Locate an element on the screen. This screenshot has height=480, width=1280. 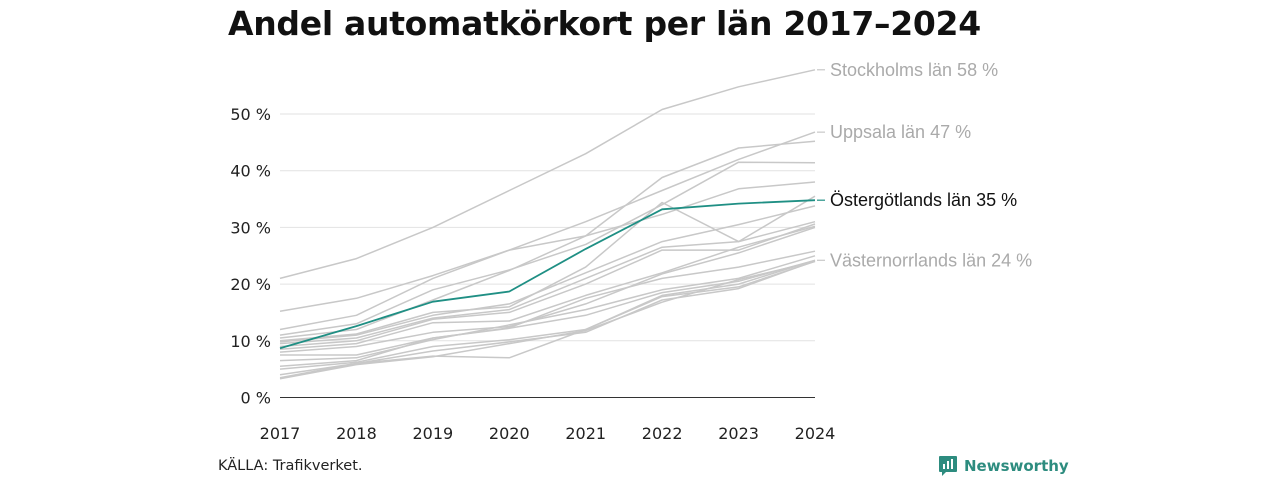
y-tick-label: 20 % is located at coordinates (250, 284).